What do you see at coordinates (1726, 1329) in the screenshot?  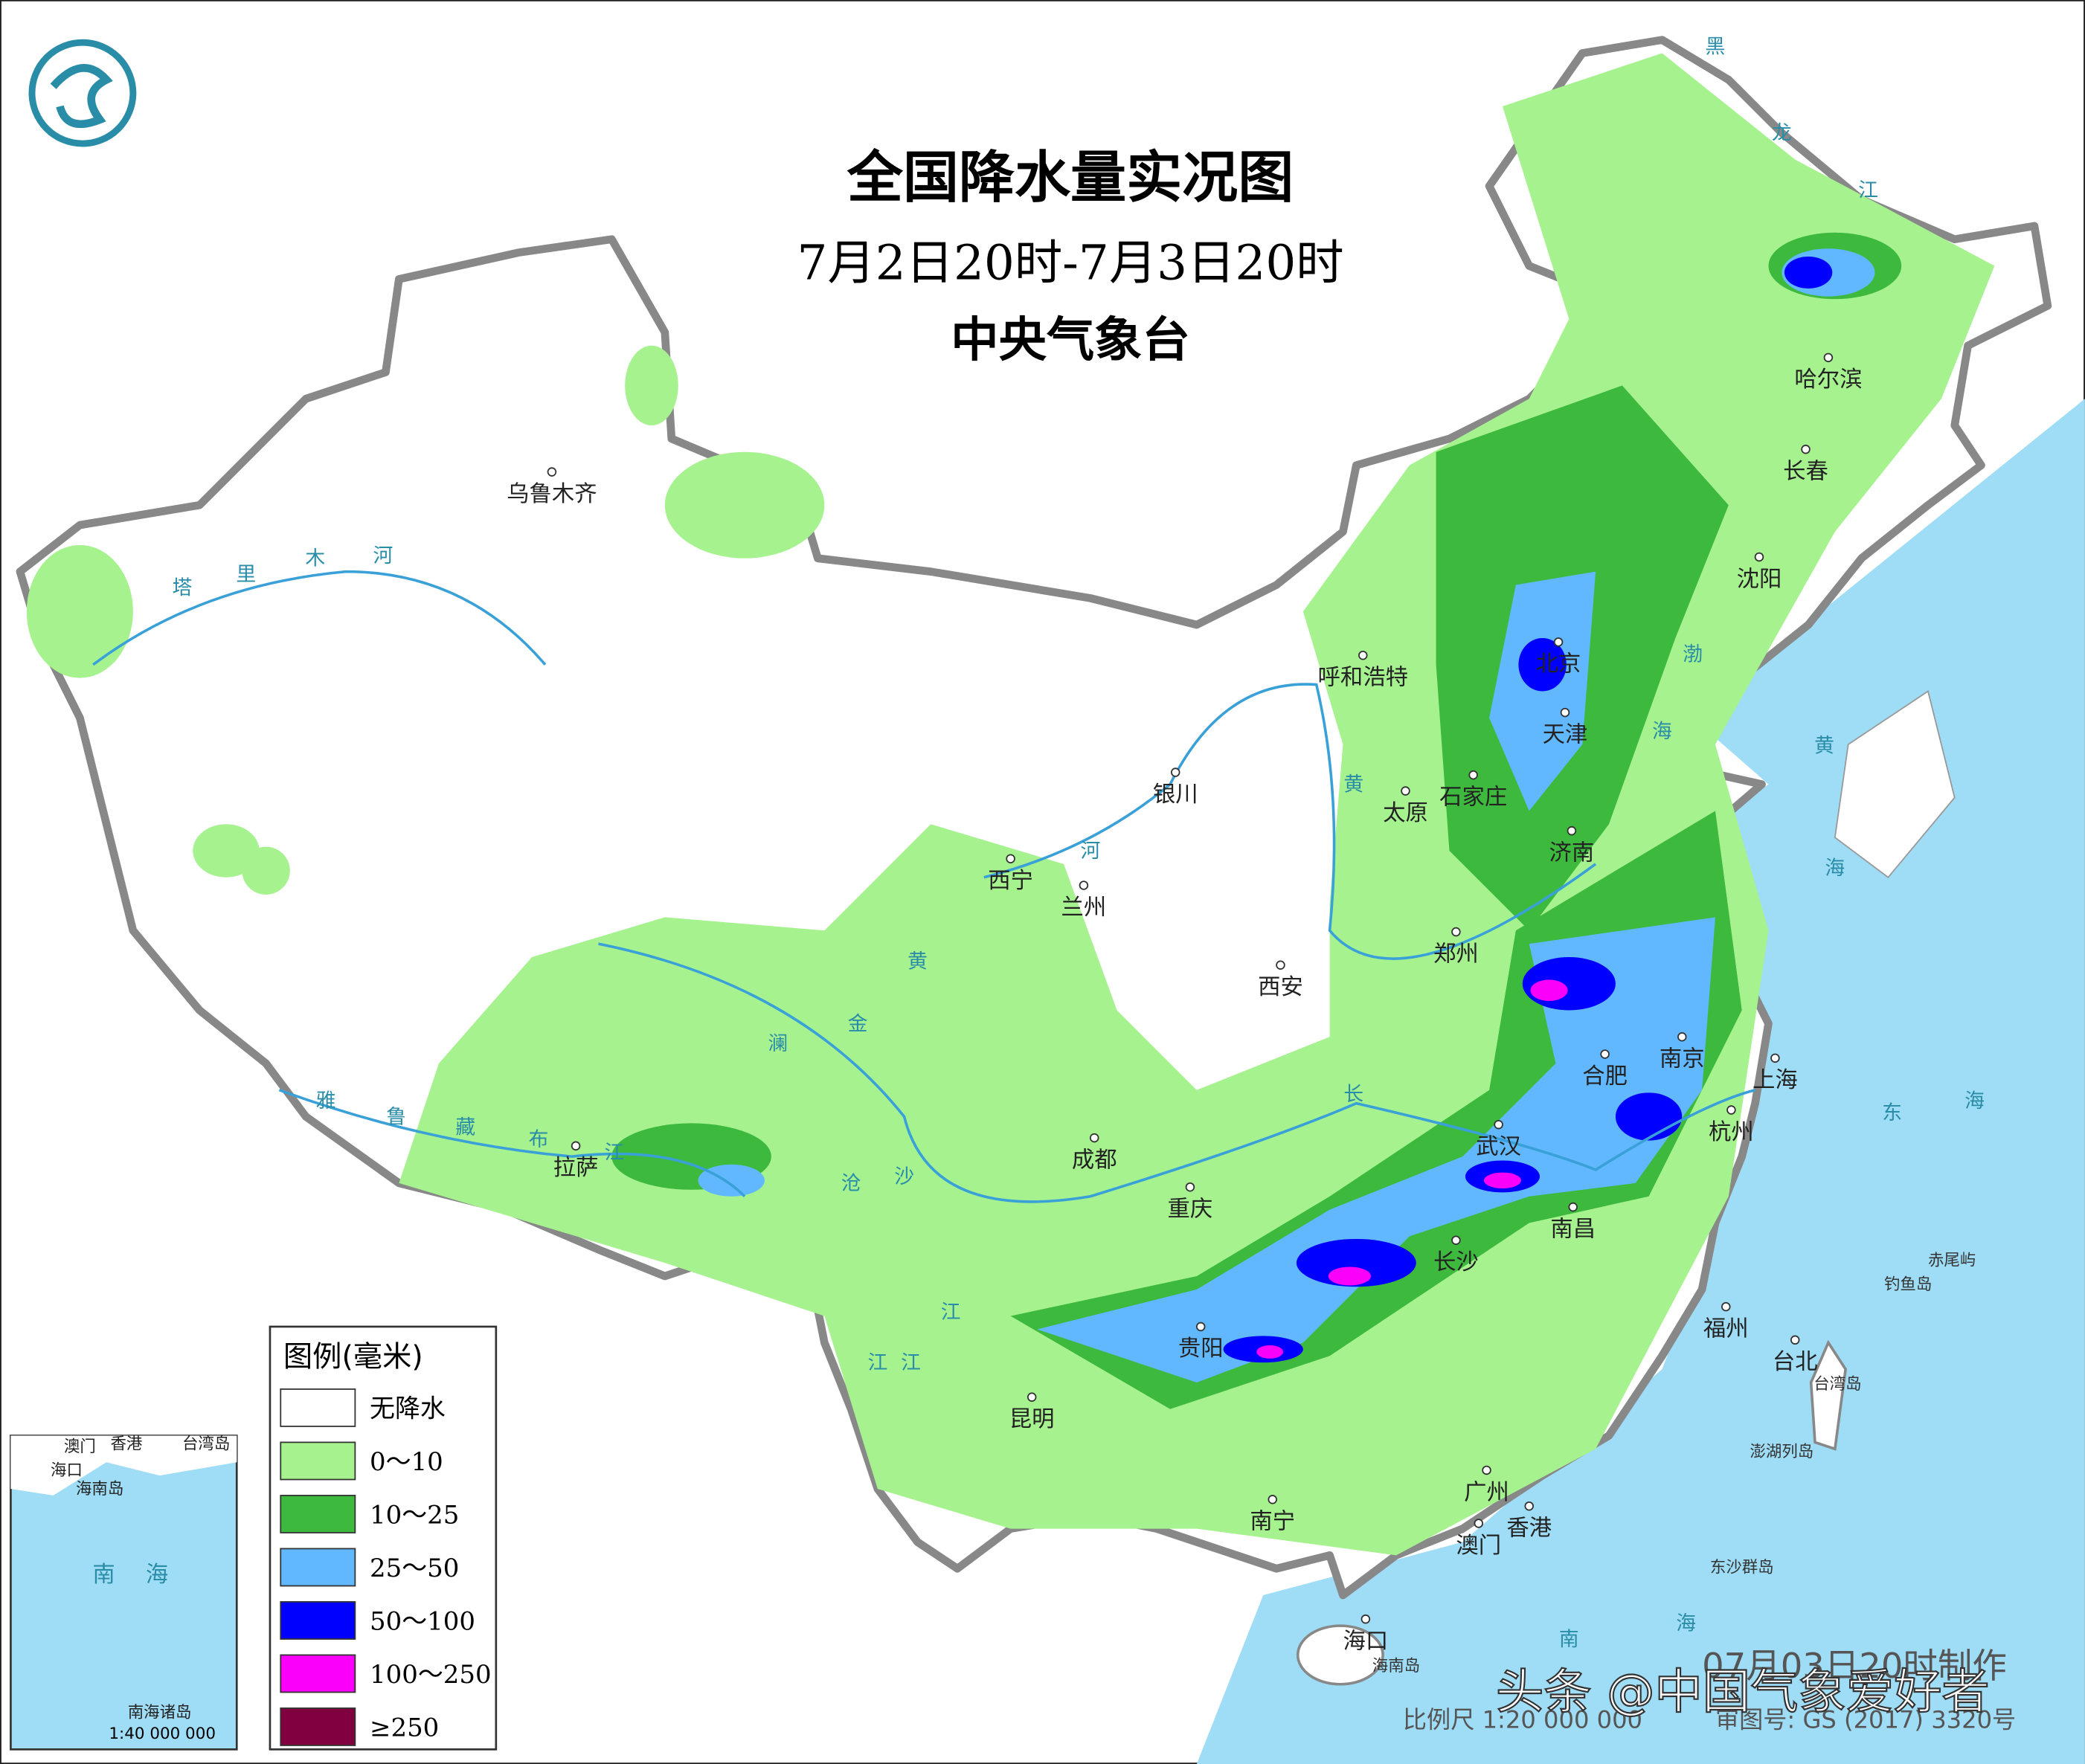 I see `city-label: 福州` at bounding box center [1726, 1329].